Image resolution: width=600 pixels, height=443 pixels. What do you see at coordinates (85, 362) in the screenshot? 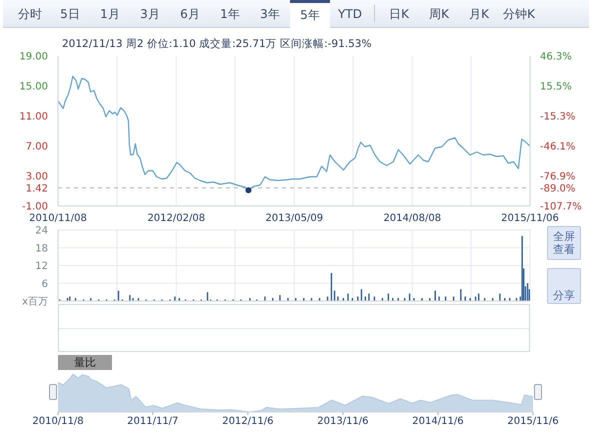
I see `indicator-tab: 量比` at bounding box center [85, 362].